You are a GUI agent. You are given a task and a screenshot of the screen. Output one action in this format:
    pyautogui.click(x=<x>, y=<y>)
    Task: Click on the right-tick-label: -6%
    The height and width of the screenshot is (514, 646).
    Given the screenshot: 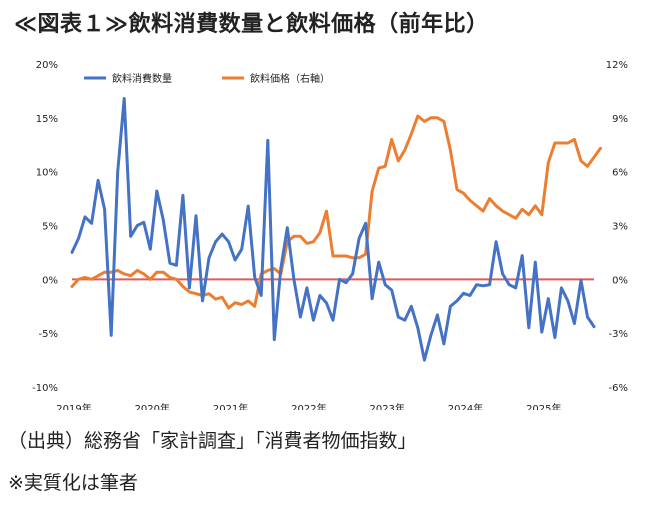 What is the action you would take?
    pyautogui.click(x=618, y=388)
    